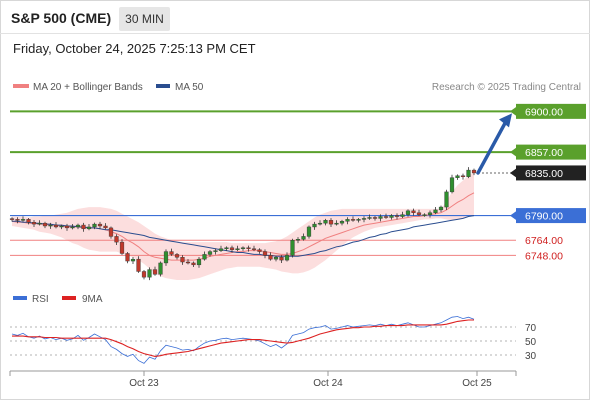 The image size is (590, 400). I want to click on credit-text: Research © 2025 Trading Central, so click(506, 87).